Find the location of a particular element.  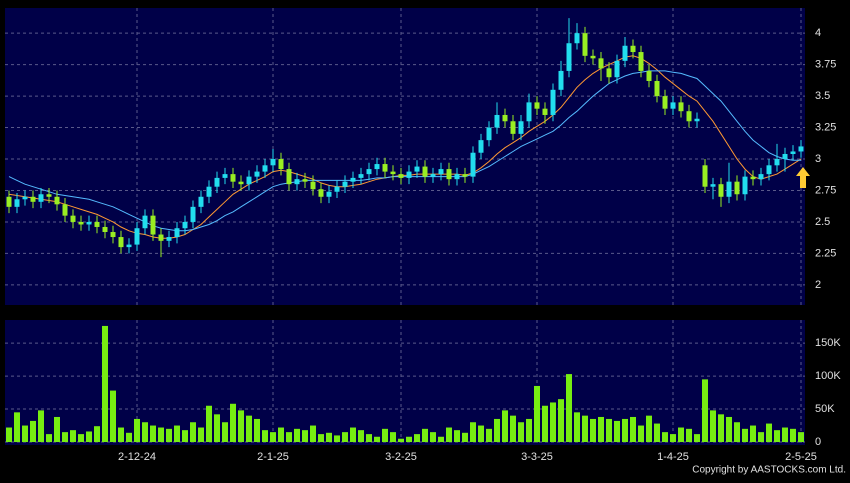

y-tick-label: 2.5 is located at coordinates (822, 222).